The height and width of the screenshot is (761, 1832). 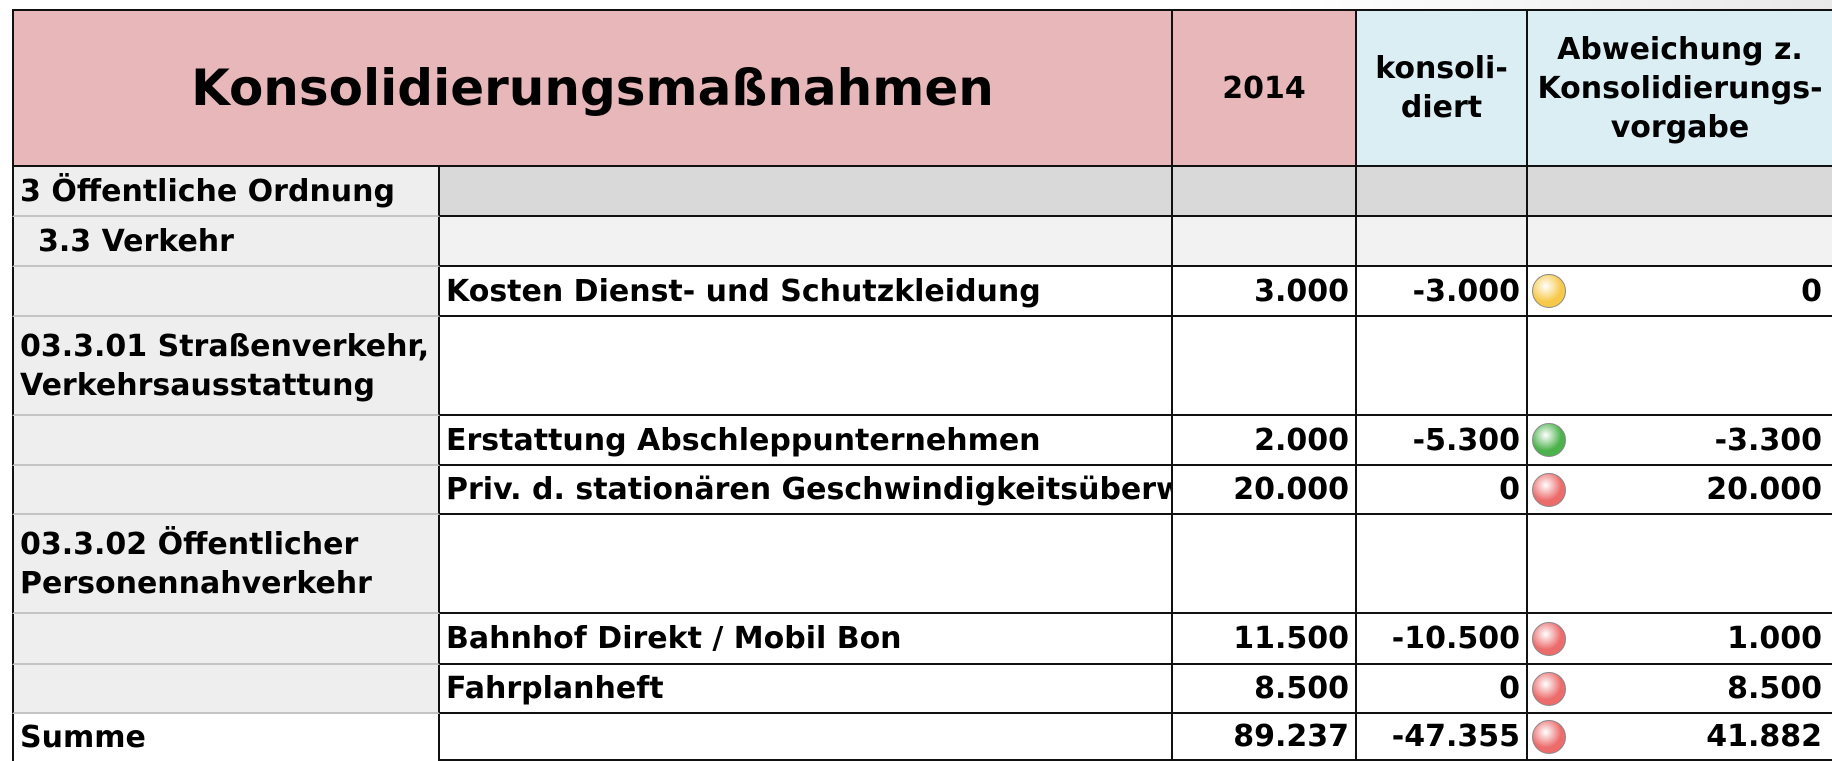 I want to click on deviation-value: 8.500, so click(x=1680, y=689).